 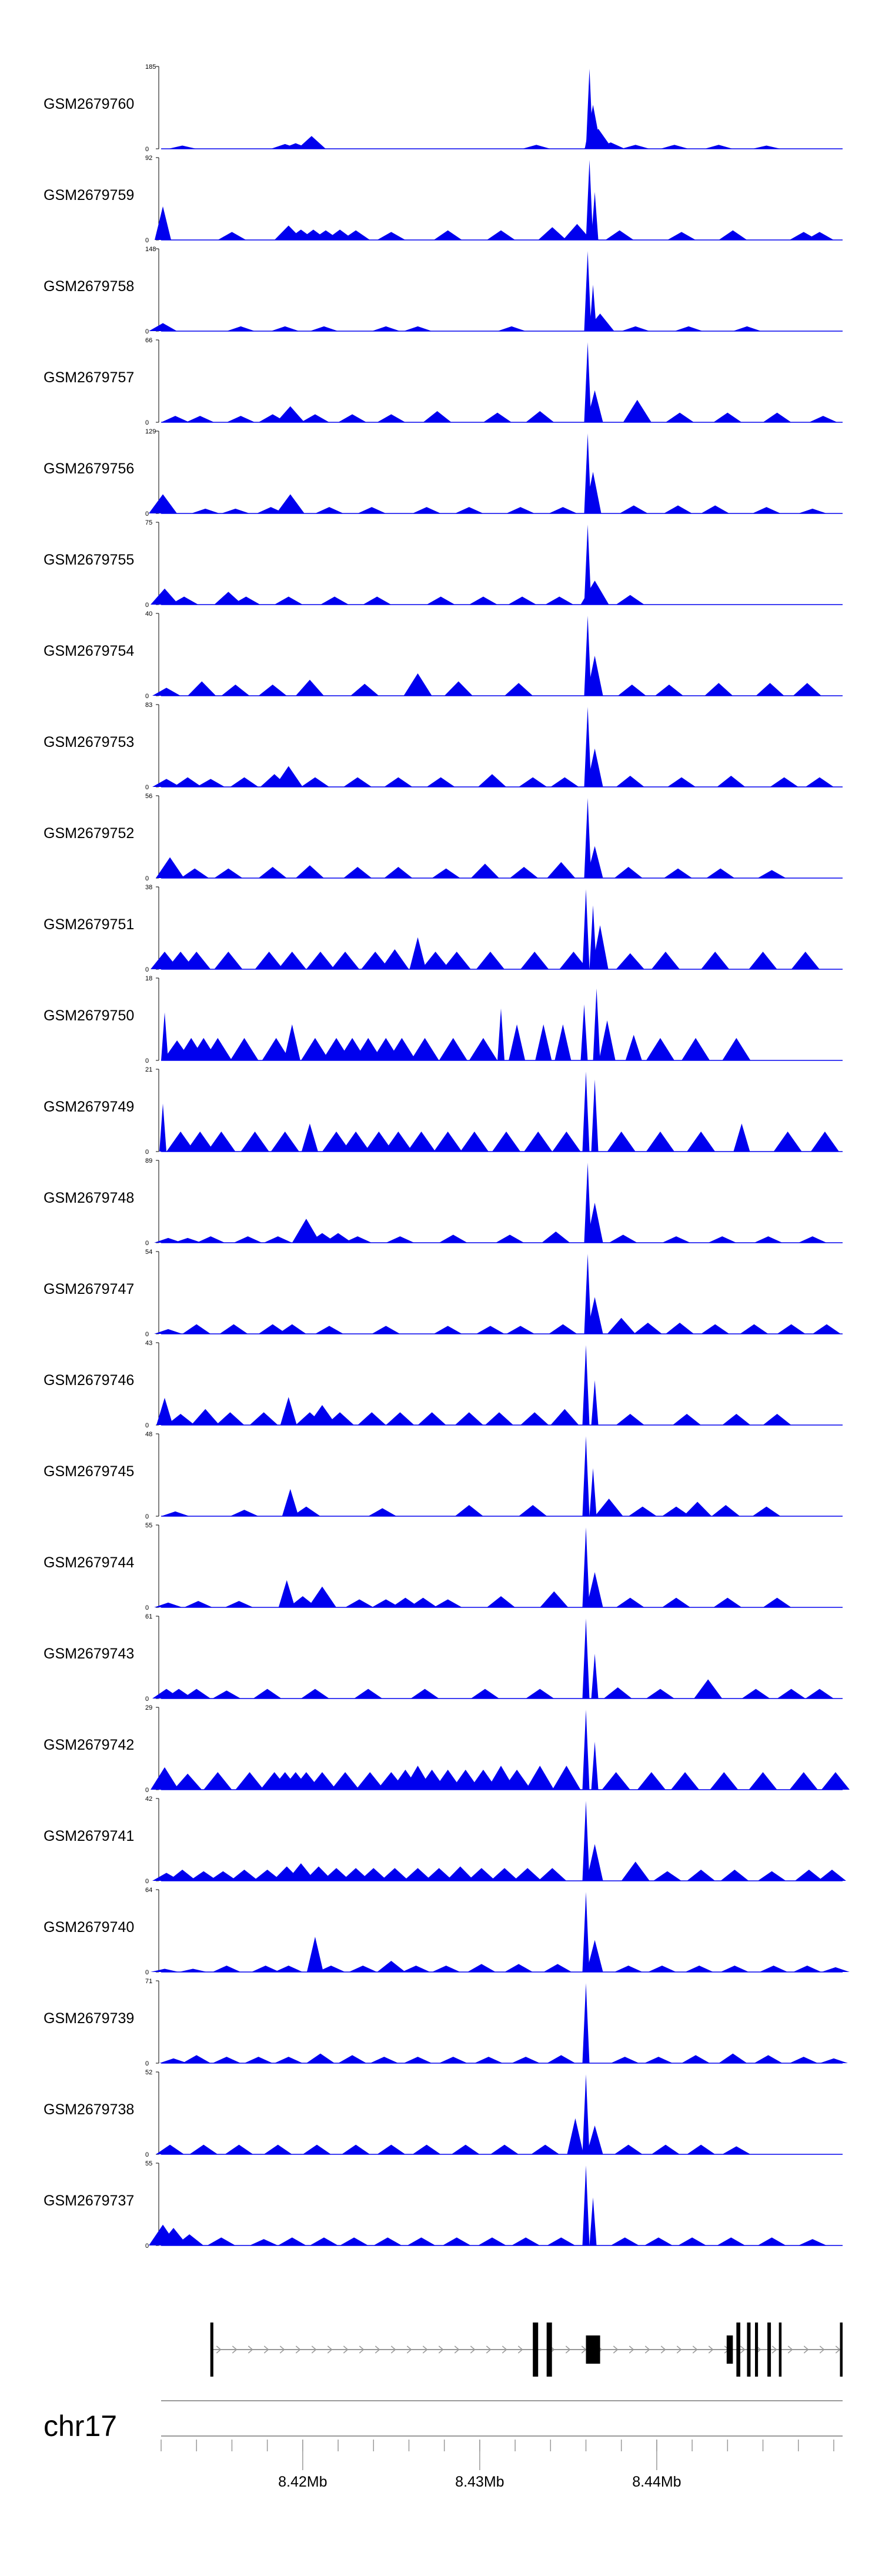 I want to click on axis-tick-label: 8.44Mb, so click(x=656, y=2482).